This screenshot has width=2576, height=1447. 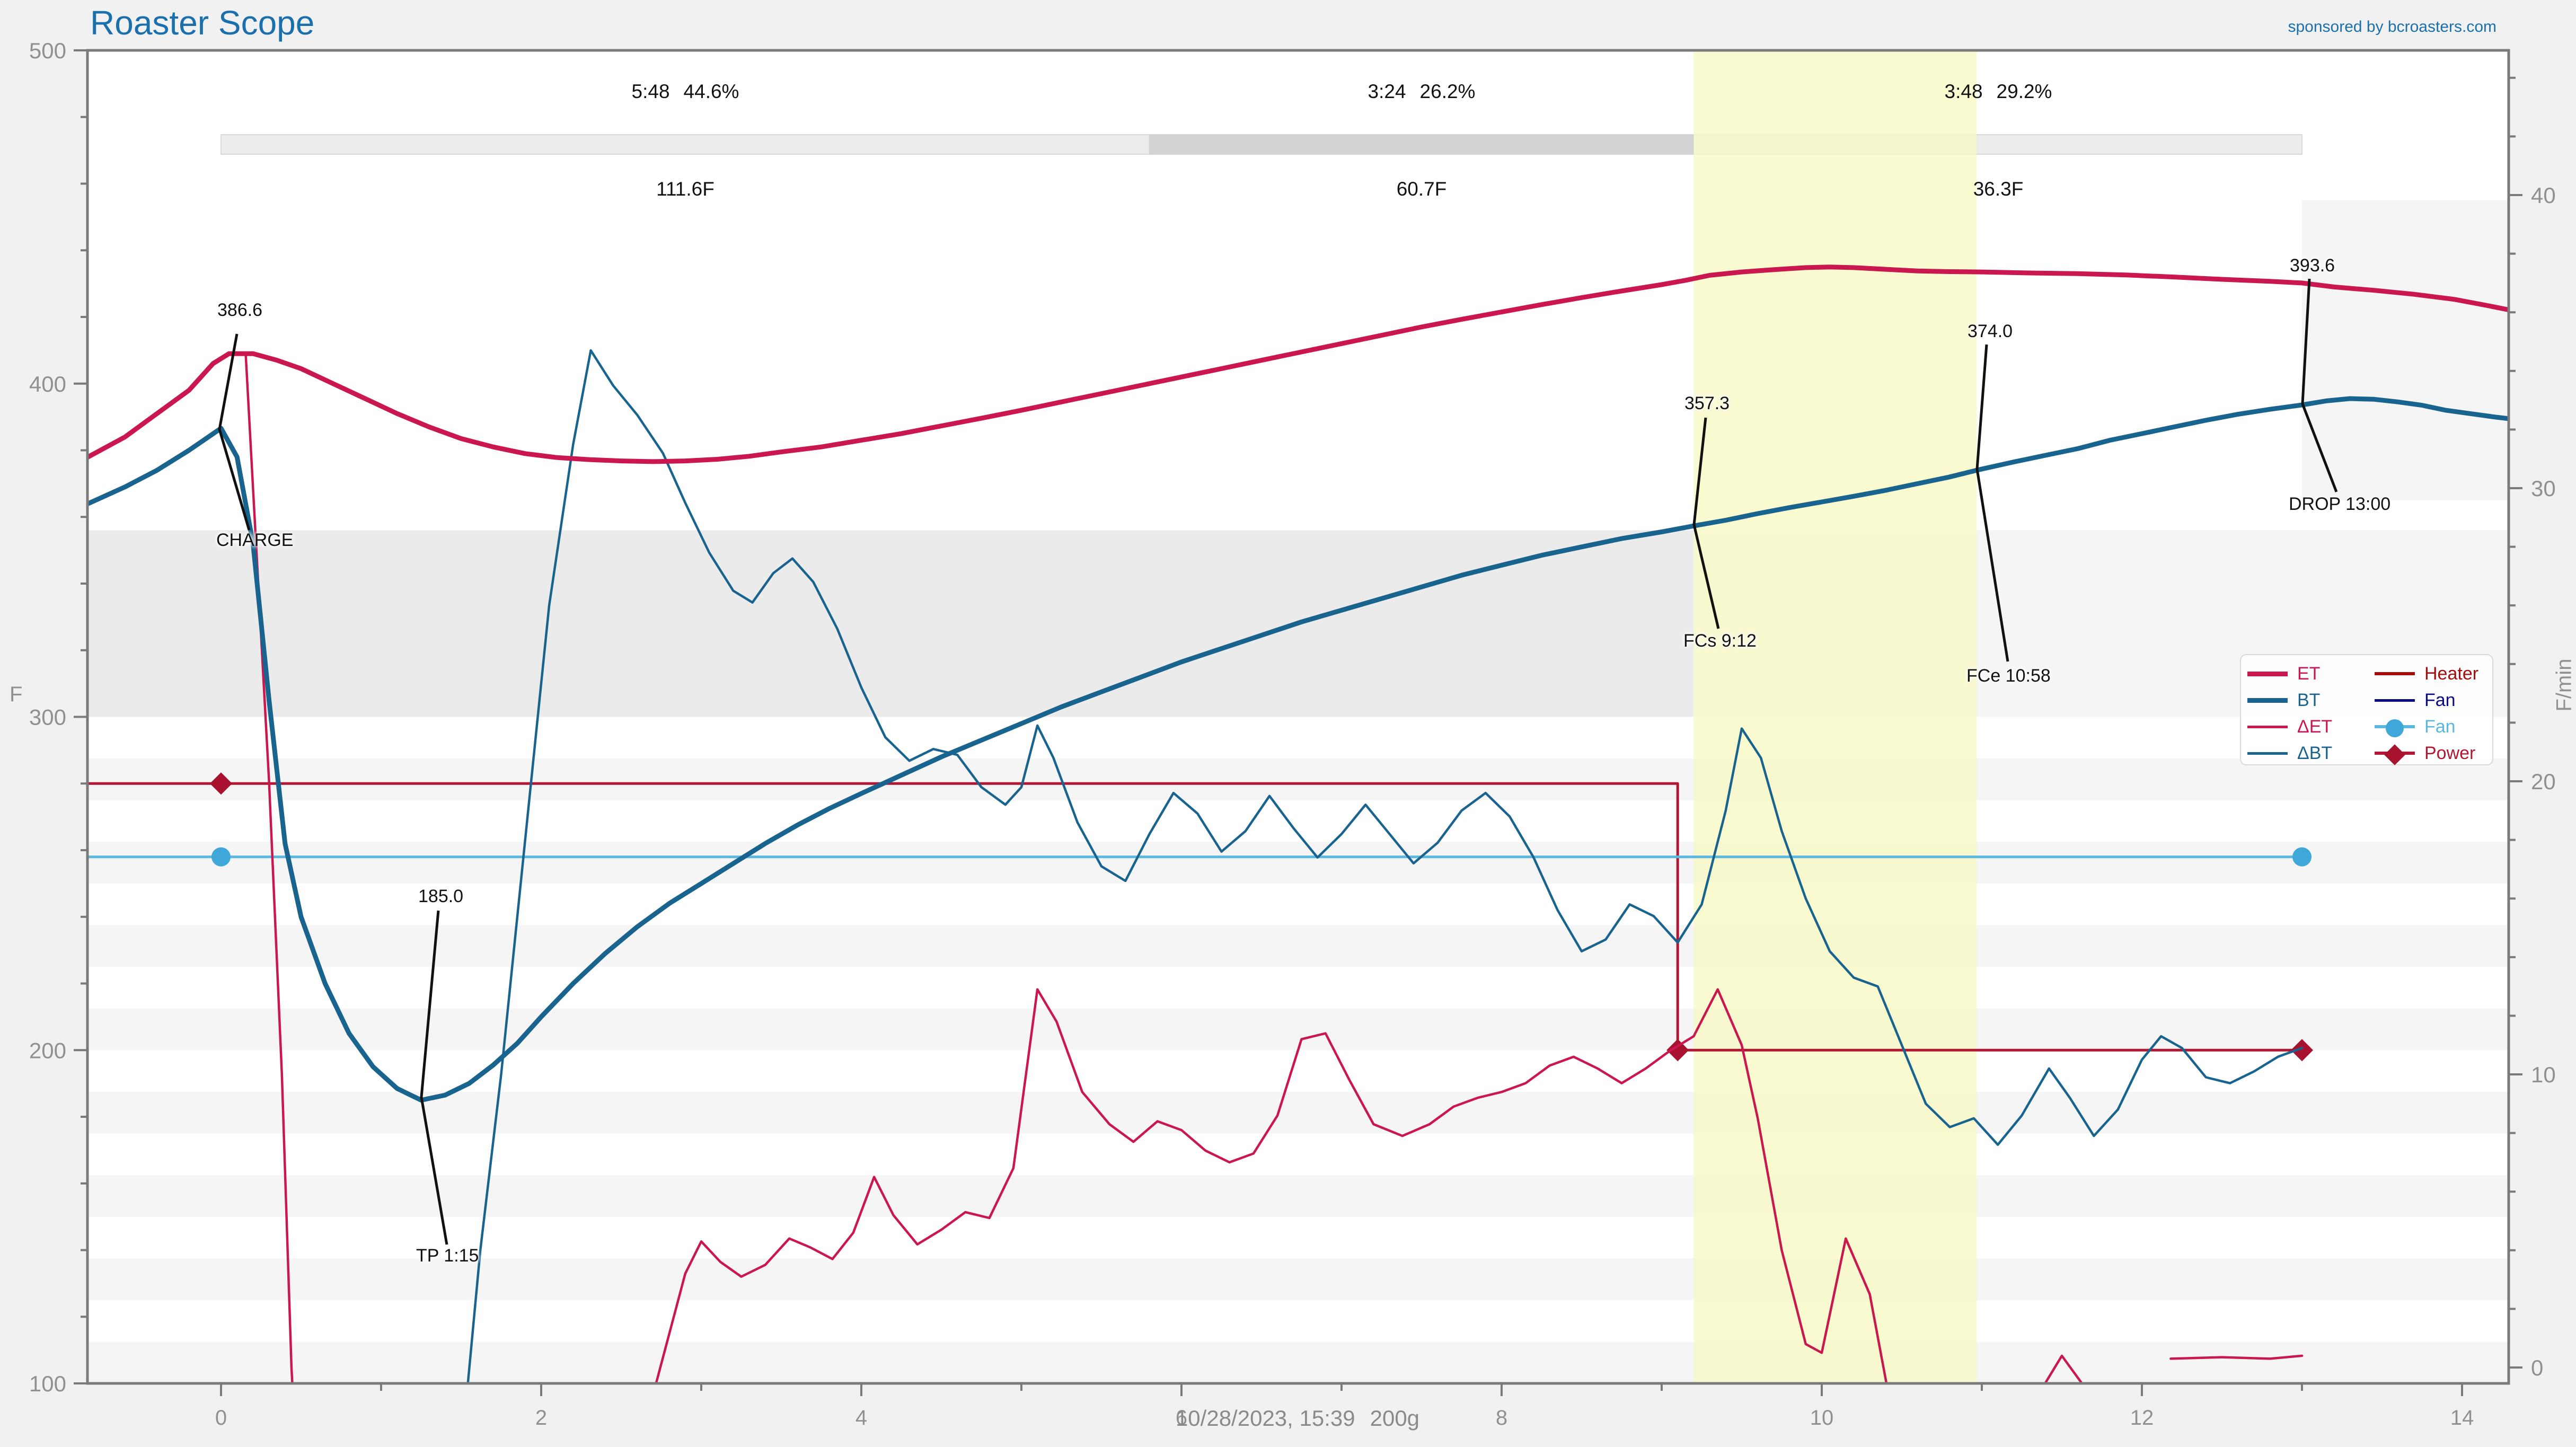 What do you see at coordinates (2267, 673) in the screenshot?
I see `et-line-swatch-icon` at bounding box center [2267, 673].